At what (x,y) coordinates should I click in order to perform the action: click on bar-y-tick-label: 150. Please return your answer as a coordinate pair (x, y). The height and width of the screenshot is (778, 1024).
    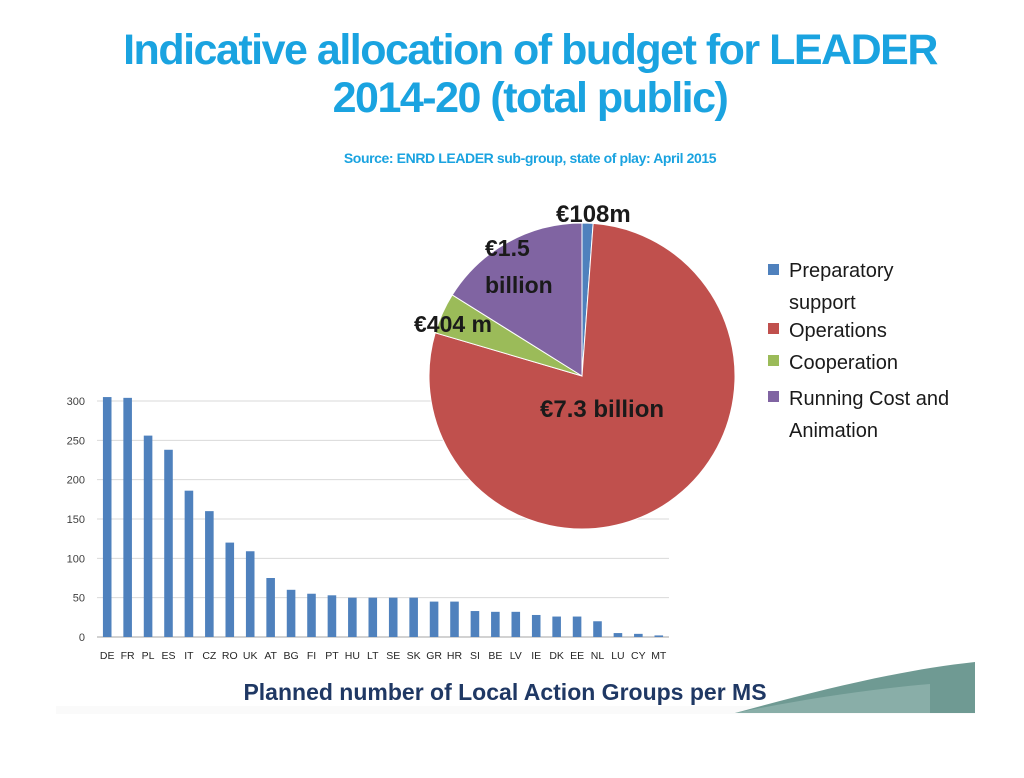
    Looking at the image, I should click on (76, 520).